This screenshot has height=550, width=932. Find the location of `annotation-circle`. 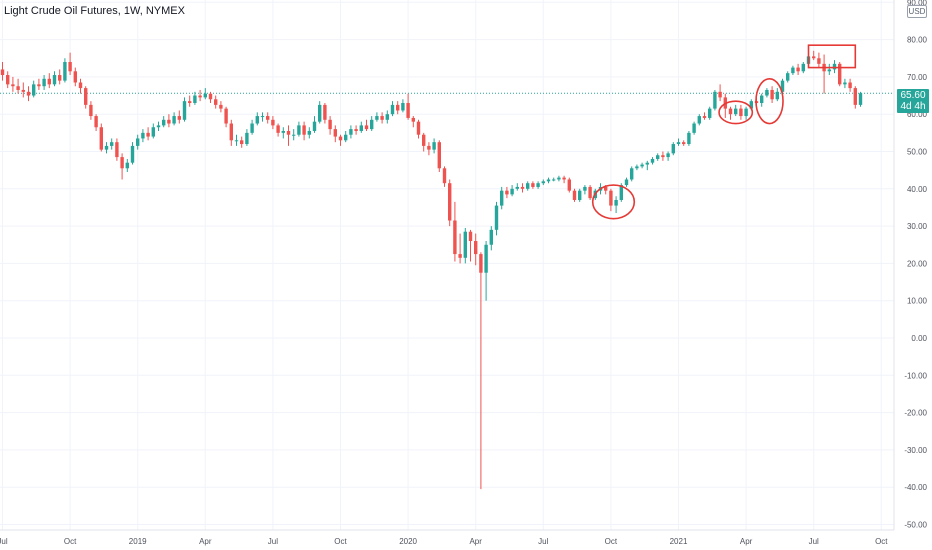

annotation-circle is located at coordinates (613, 202).